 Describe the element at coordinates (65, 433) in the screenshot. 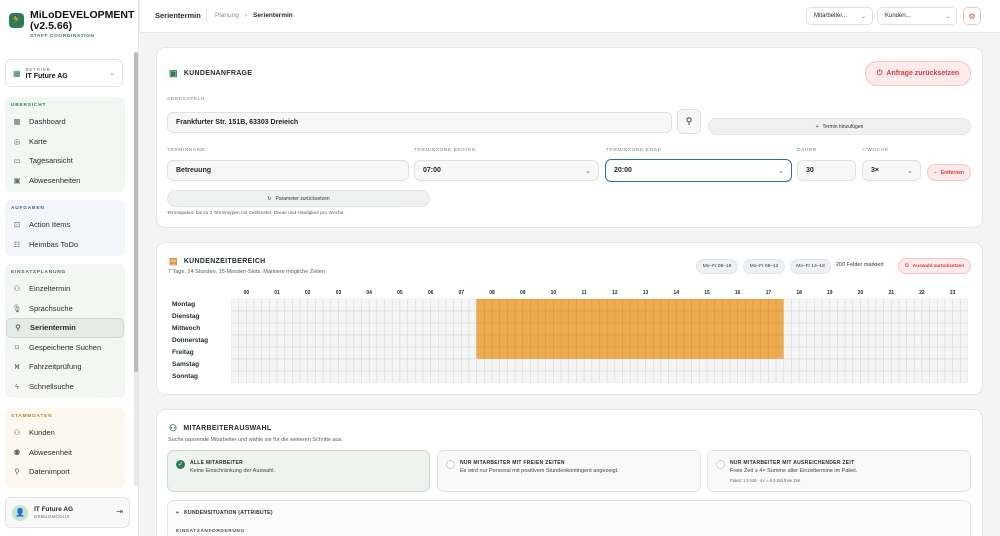

I see `sidebar-item-kunden: ⚇ Kunden` at that location.